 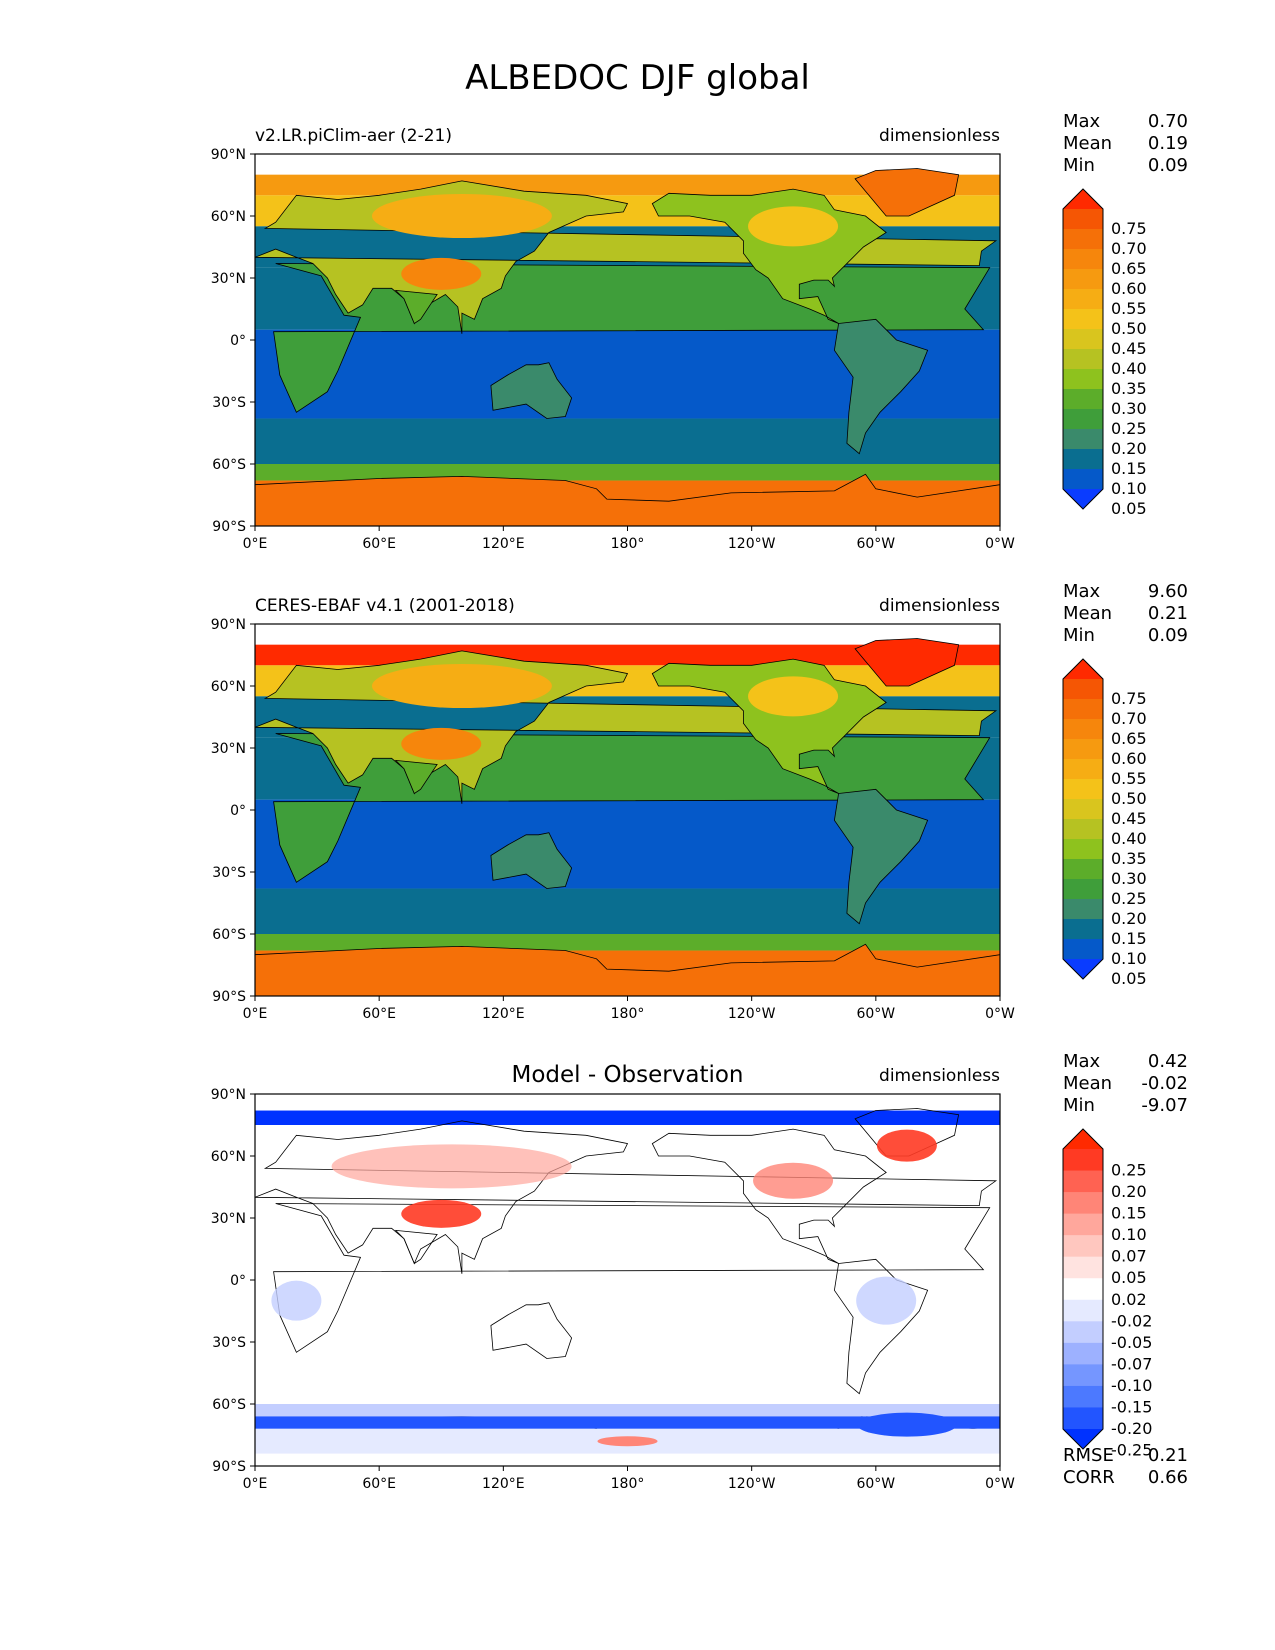 What do you see at coordinates (1131, 1385) in the screenshot?
I see `colorbar-label: -0.10` at bounding box center [1131, 1385].